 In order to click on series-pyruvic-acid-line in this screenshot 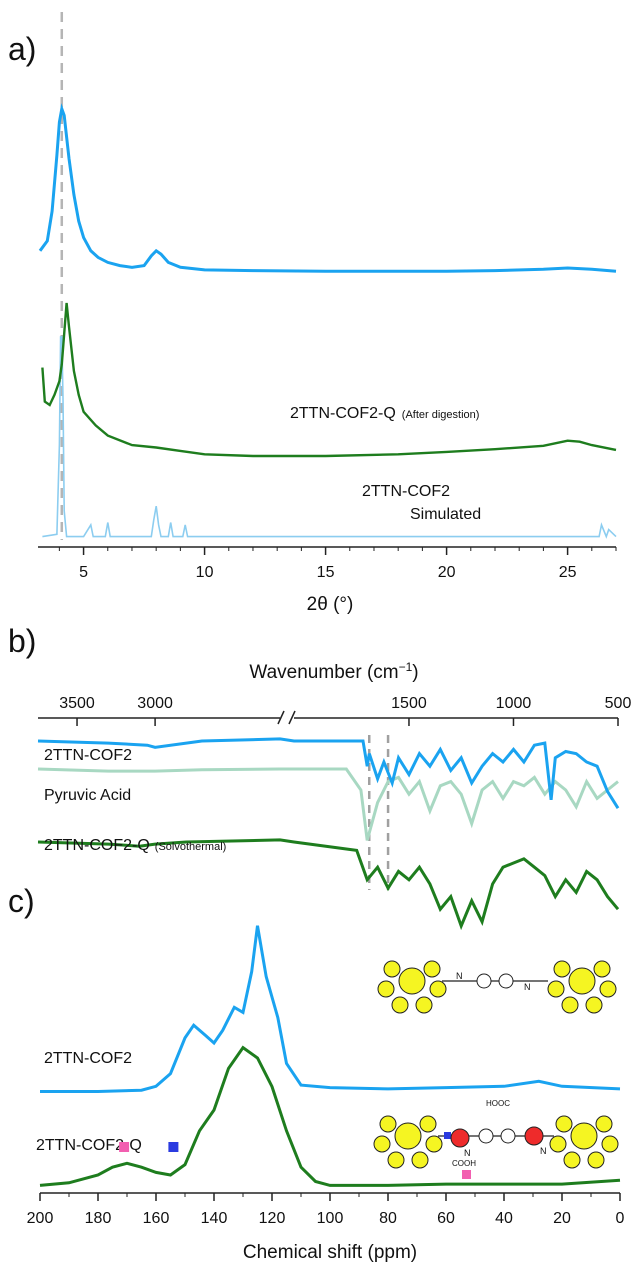, I will do `click(328, 804)`.